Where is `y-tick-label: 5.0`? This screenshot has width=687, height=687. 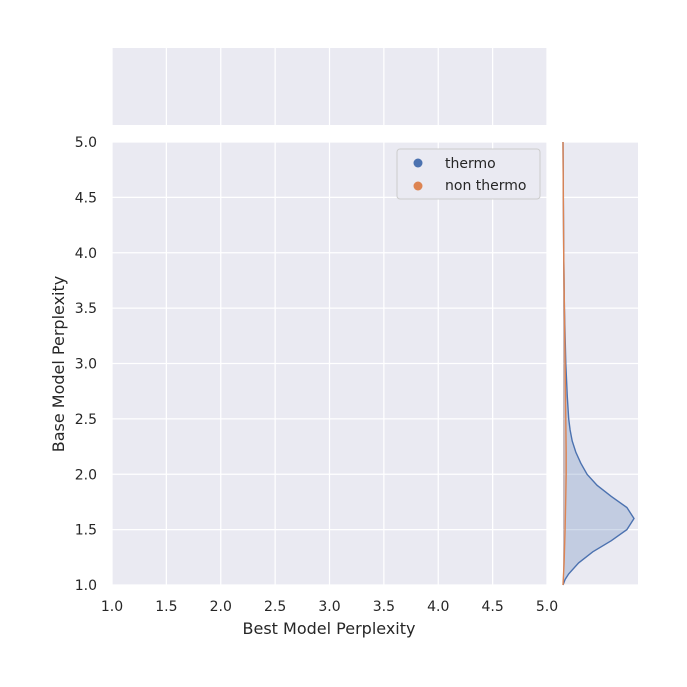
y-tick-label: 5.0 is located at coordinates (86, 143).